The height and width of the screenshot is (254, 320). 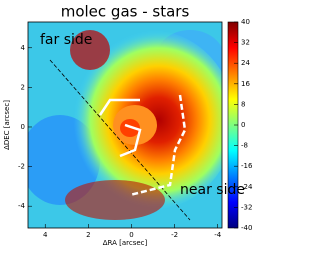 What do you see at coordinates (23, 48) in the screenshot?
I see `y-tick-label: 4` at bounding box center [23, 48].